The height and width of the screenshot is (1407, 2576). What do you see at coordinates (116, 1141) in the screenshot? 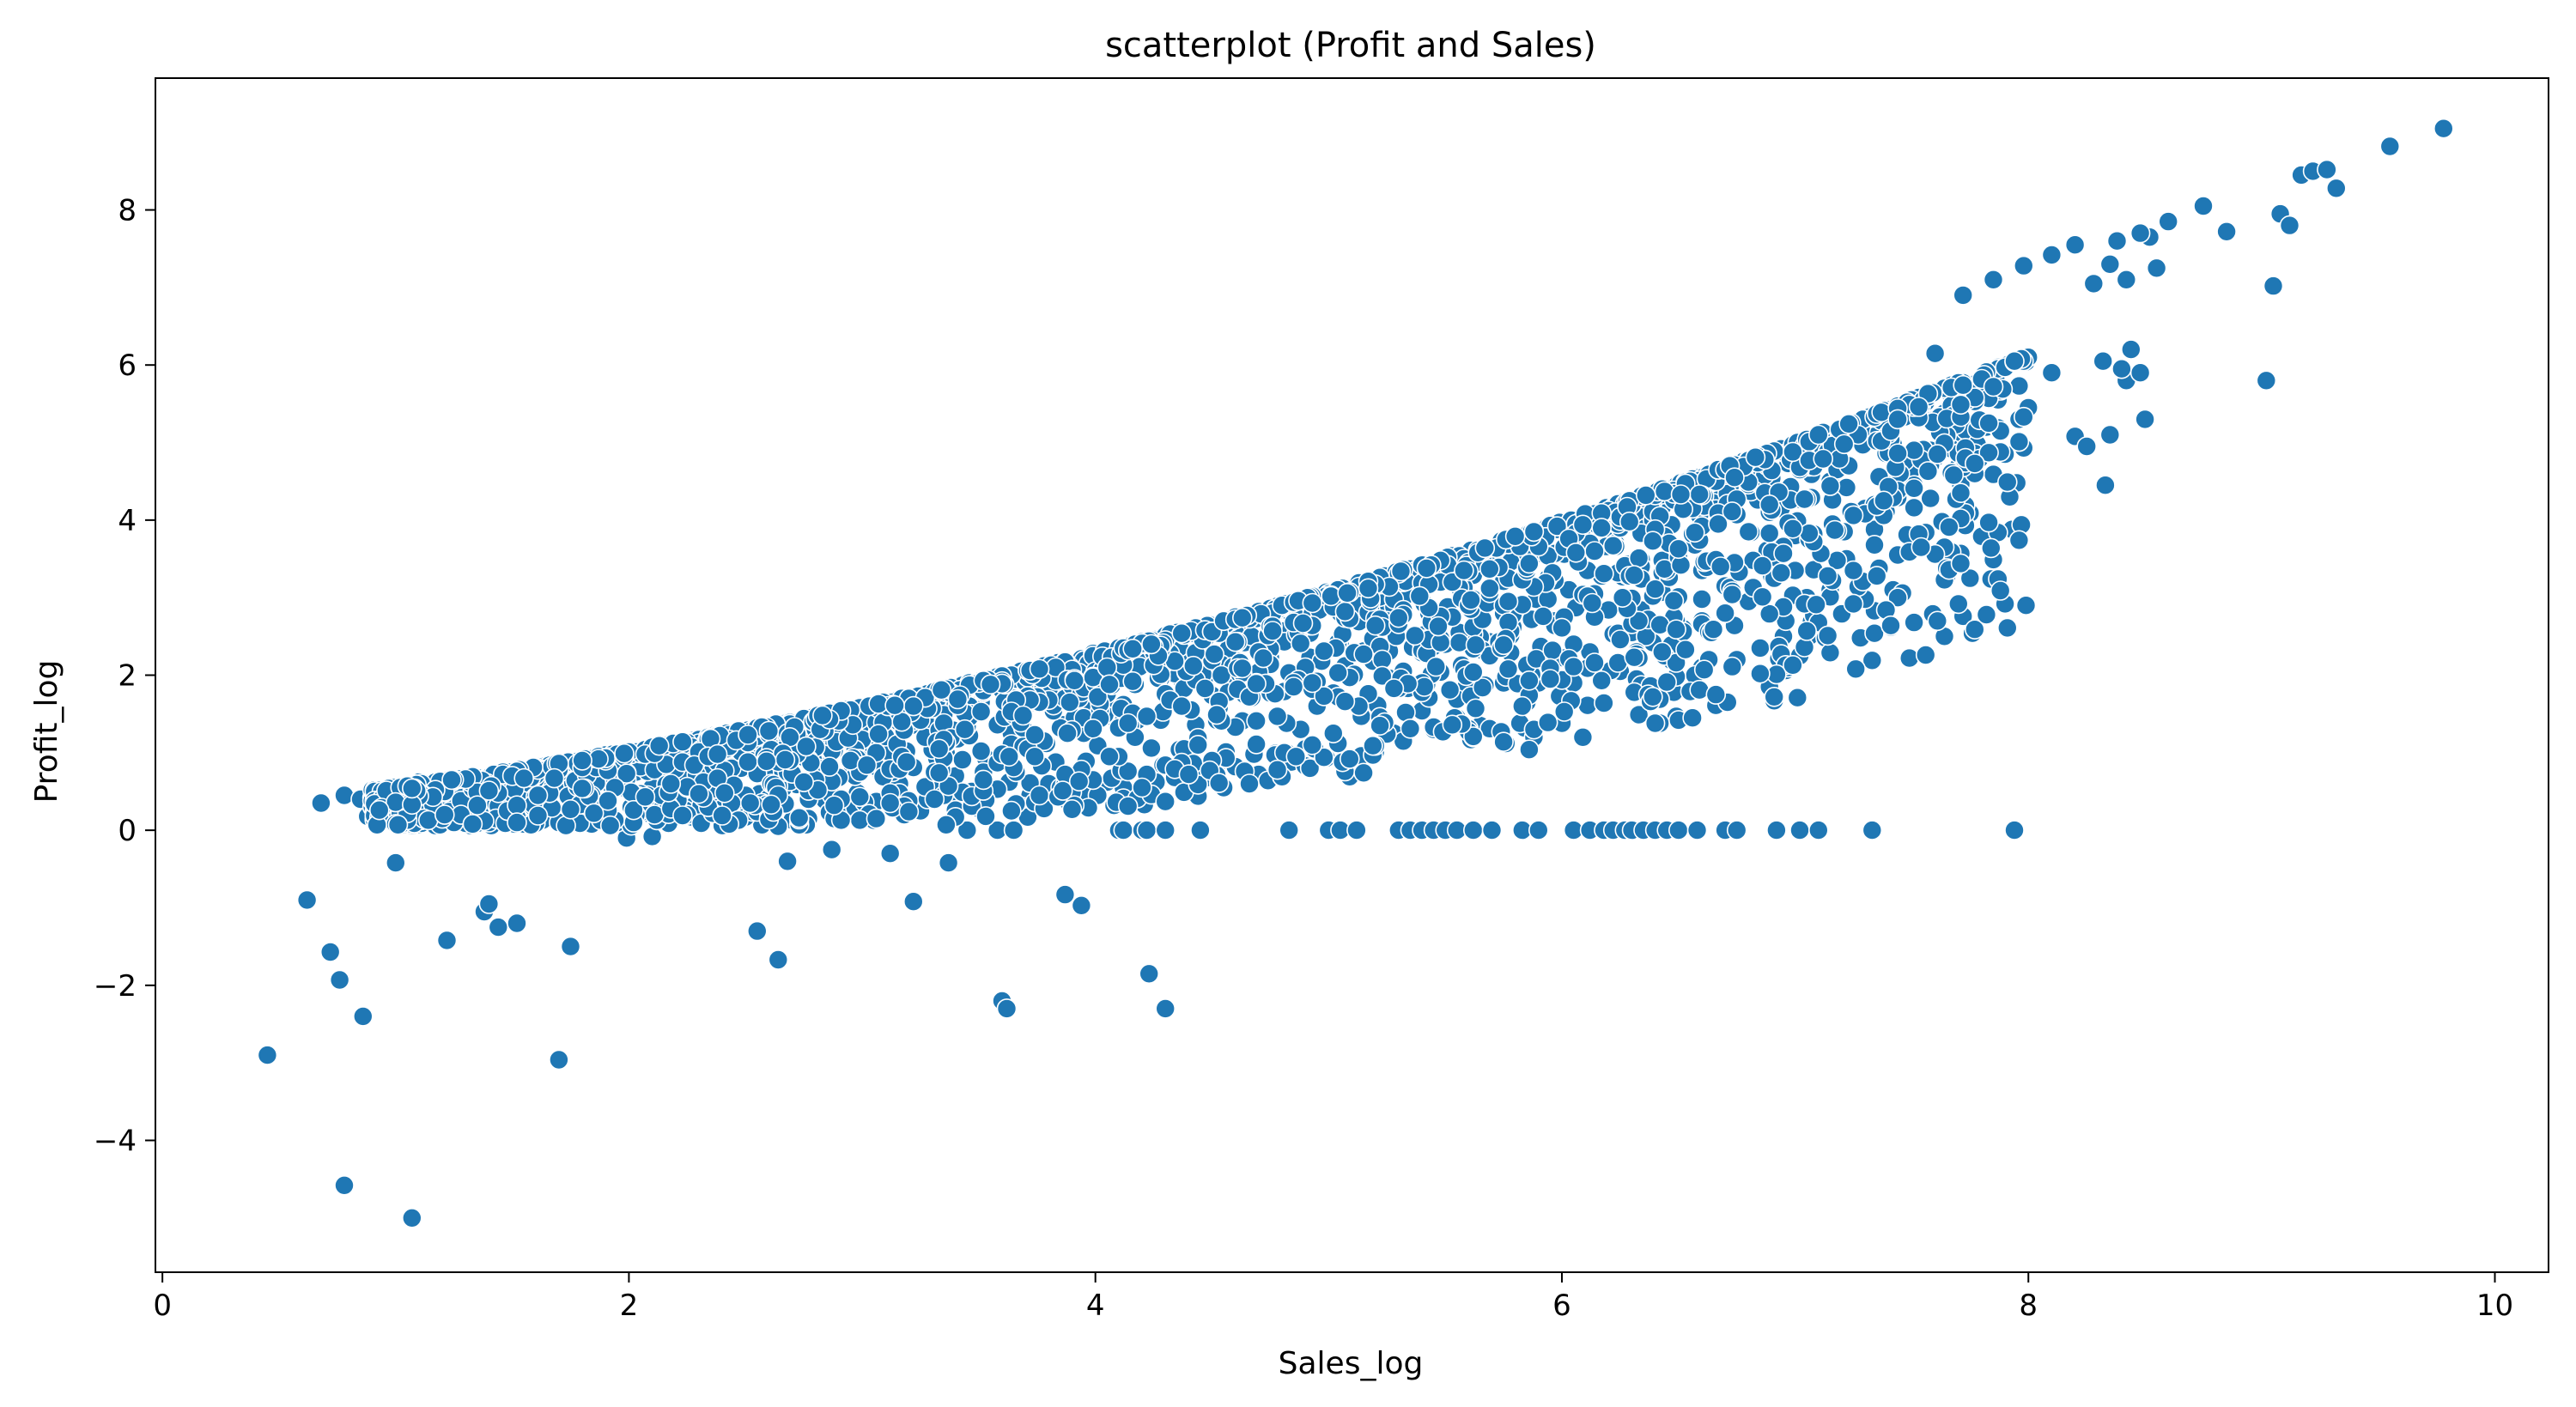
I see `y-tick-label: −4` at bounding box center [116, 1141].